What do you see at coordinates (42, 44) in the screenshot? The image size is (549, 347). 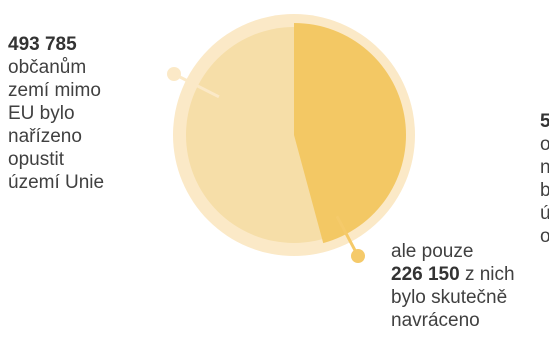 I see `total-number: 493 785` at bounding box center [42, 44].